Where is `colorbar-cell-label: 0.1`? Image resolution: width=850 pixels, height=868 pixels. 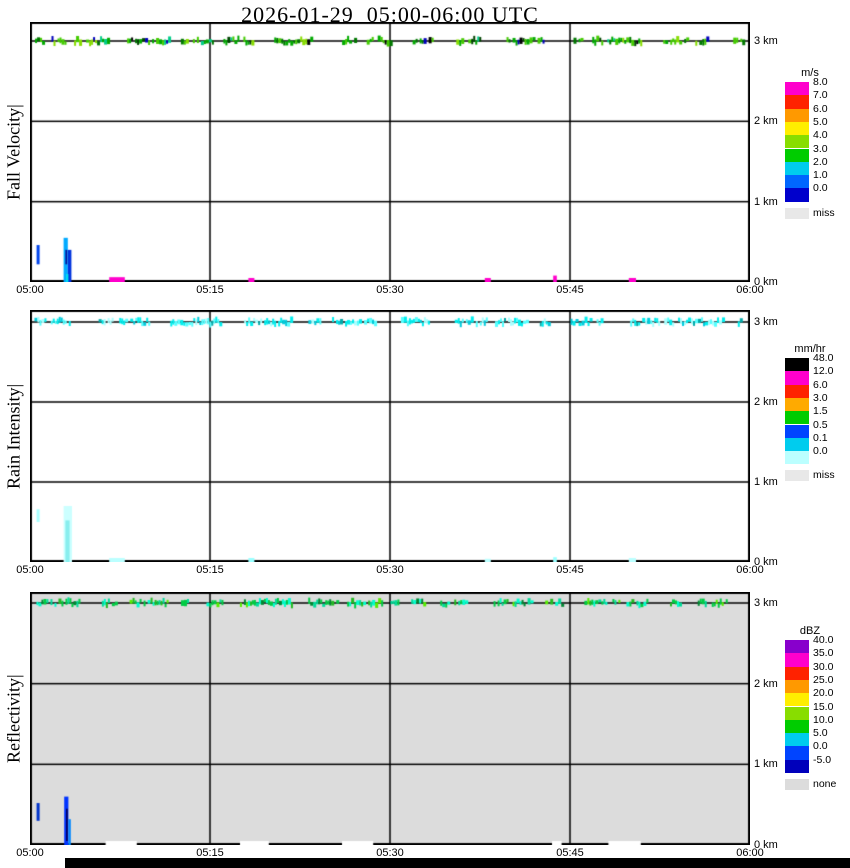 colorbar-cell-label: 0.1 is located at coordinates (820, 437).